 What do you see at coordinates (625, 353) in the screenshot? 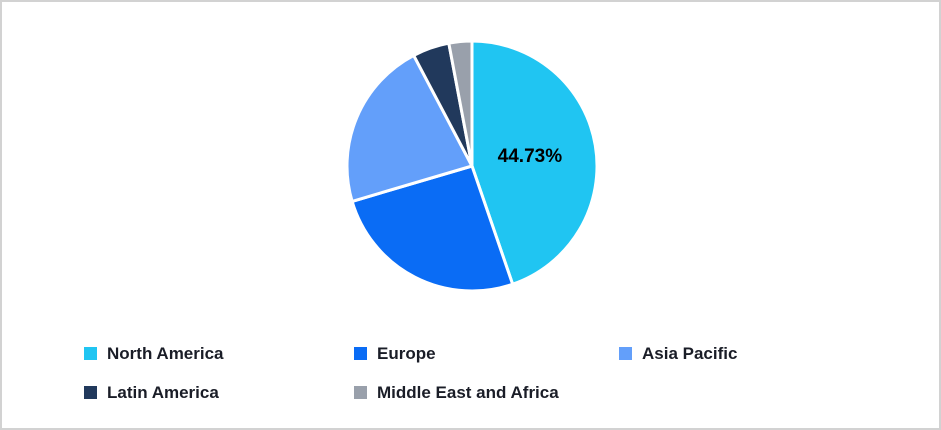
I see `legend-swatch-asia-pacific` at bounding box center [625, 353].